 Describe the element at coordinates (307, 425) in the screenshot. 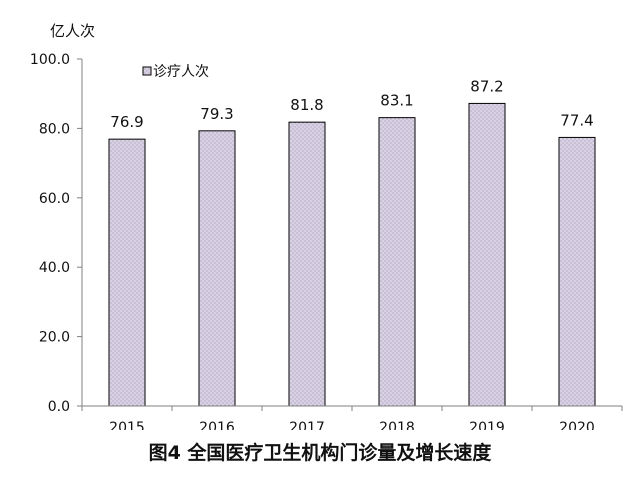

I see `x-tick-label: 2017` at that location.